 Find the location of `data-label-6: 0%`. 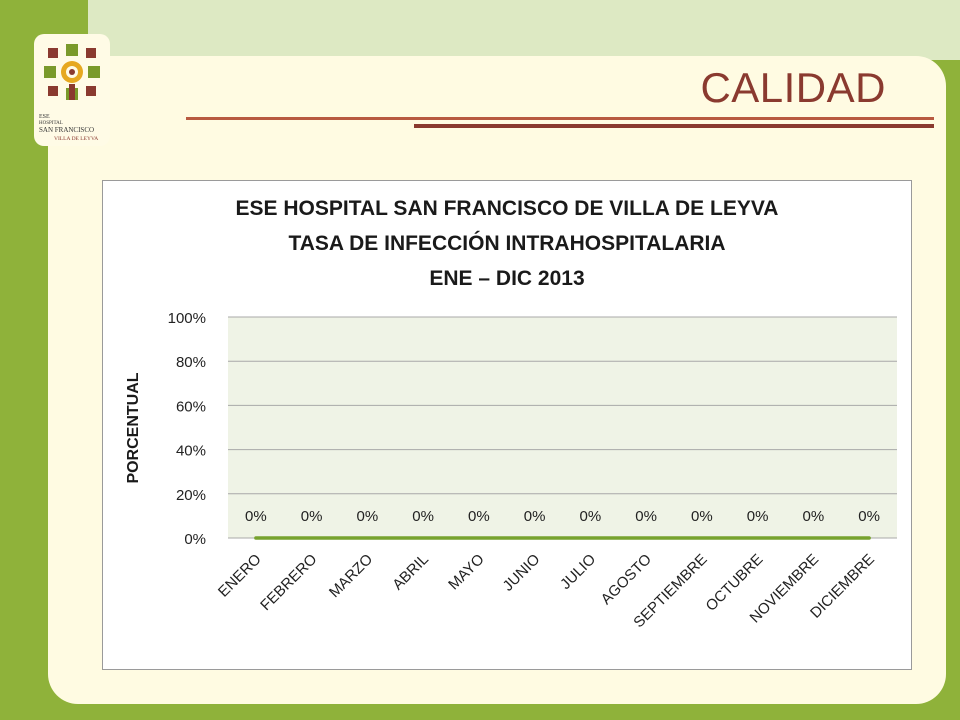

data-label-6: 0% is located at coordinates (591, 516).